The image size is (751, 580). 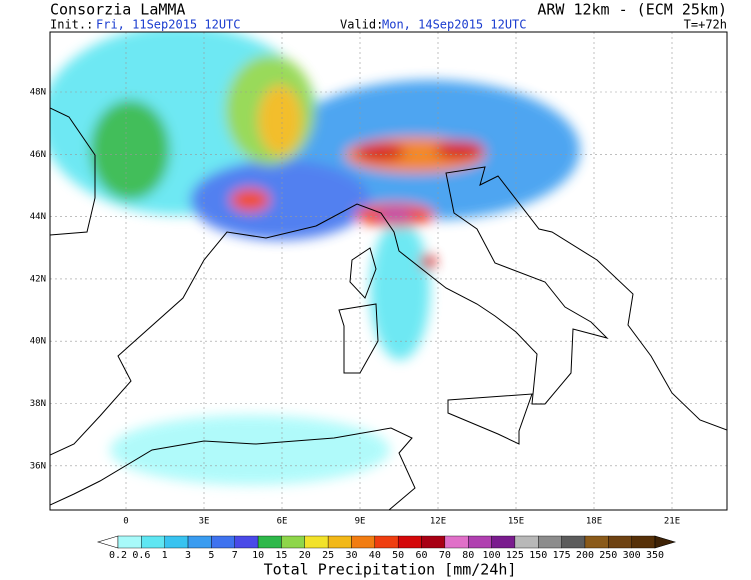 I want to click on legend-title: Total Precipitation [mm/24h], so click(x=390, y=570).